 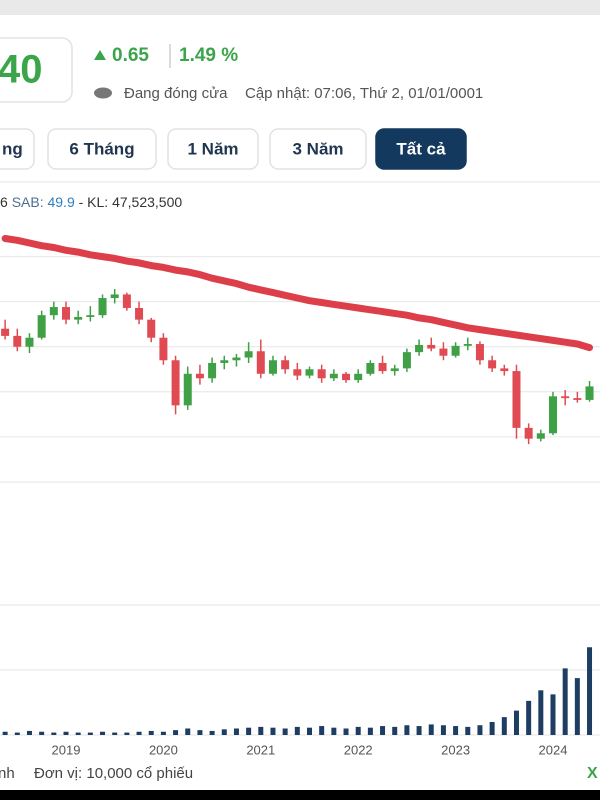 What do you see at coordinates (208, 55) in the screenshot?
I see `price-change-pct: 1.49 %` at bounding box center [208, 55].